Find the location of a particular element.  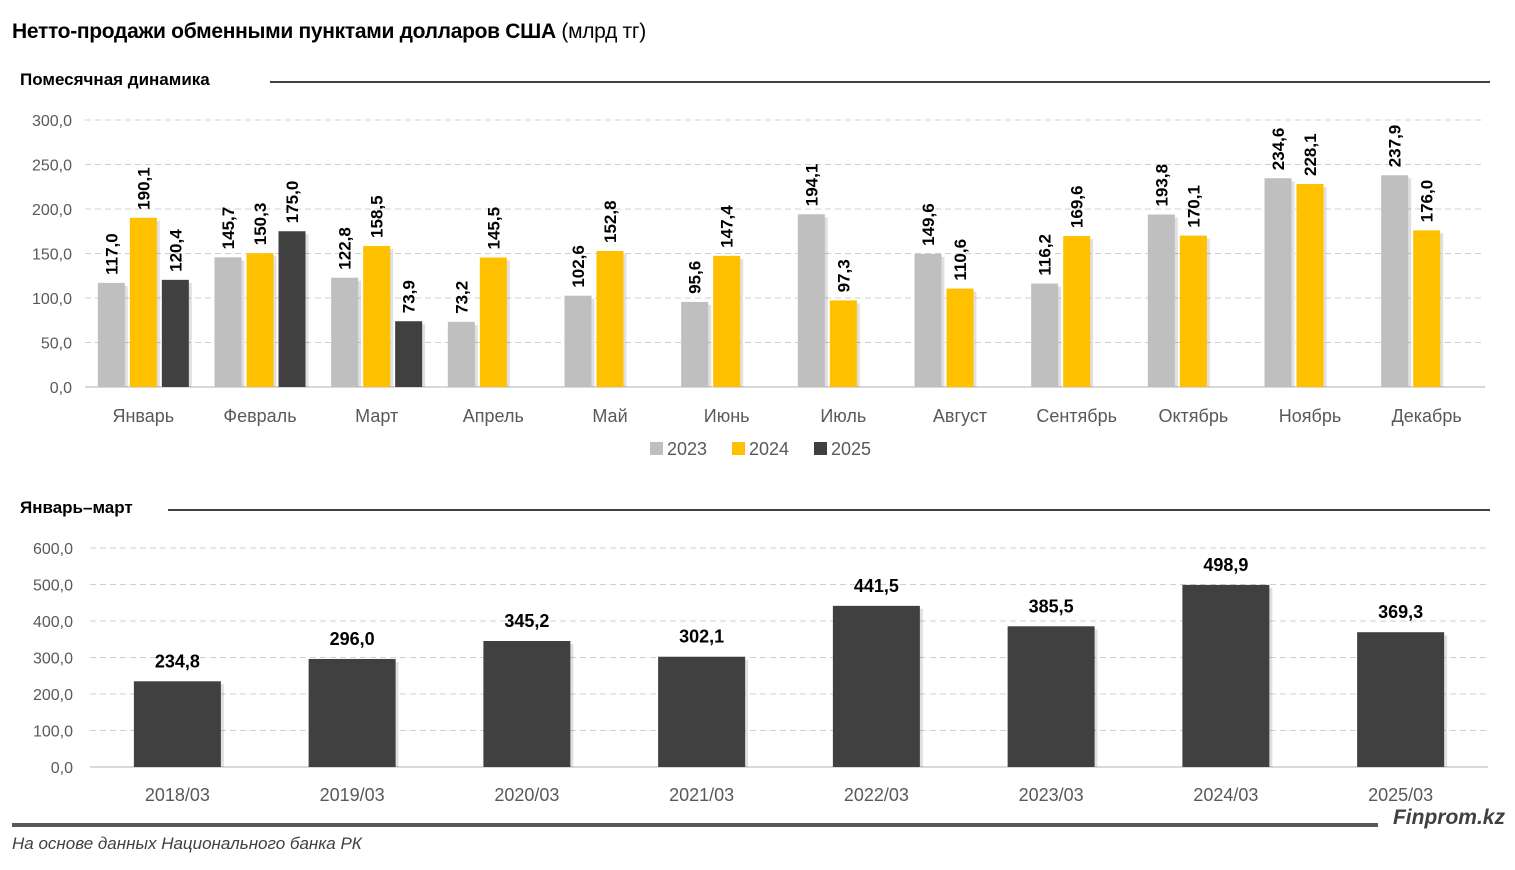

x-tick-label: Октябрь is located at coordinates (1193, 416).